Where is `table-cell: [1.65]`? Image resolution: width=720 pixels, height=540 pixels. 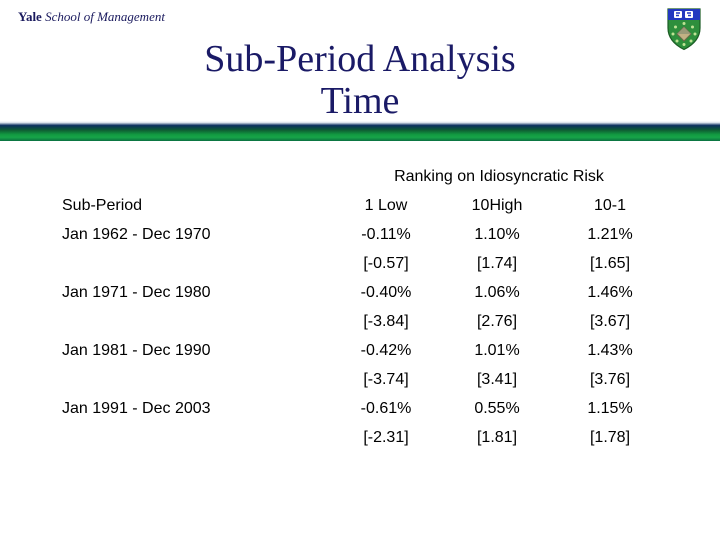 table-cell: [1.65] is located at coordinates (610, 263).